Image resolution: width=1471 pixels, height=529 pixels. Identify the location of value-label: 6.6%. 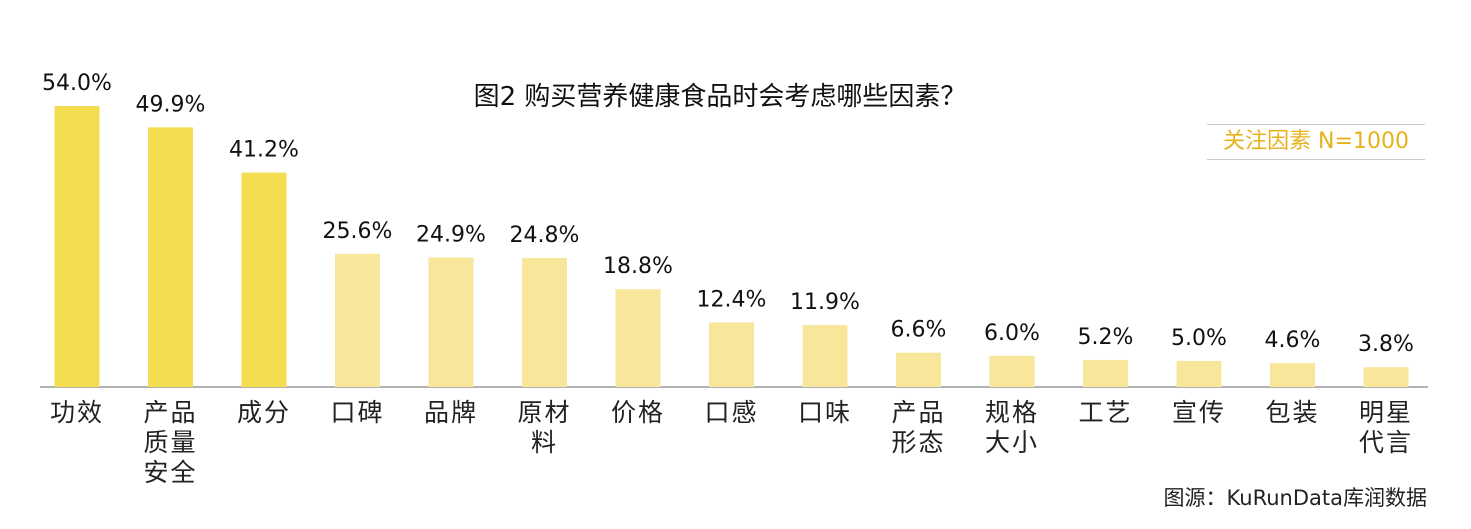
(919, 330).